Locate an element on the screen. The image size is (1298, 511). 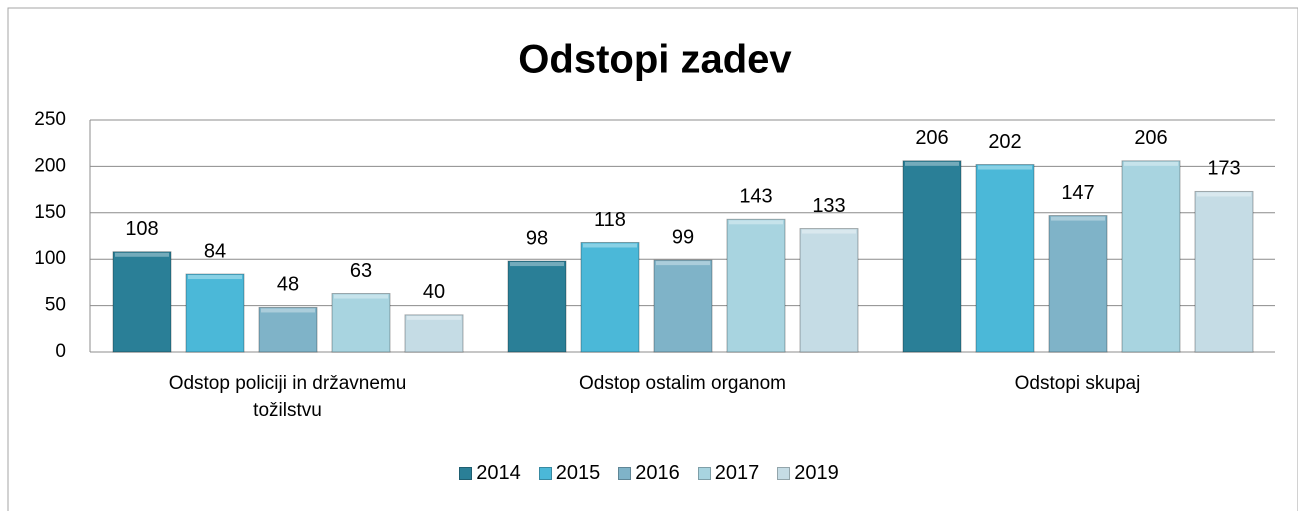
legend-label: 2019 is located at coordinates (816, 473).